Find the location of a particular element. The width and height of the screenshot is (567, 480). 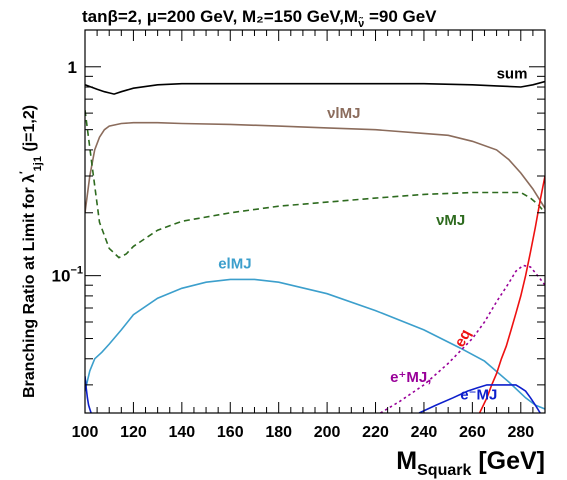

x-axis-title: MSquark [GeV] is located at coordinates (470, 463).